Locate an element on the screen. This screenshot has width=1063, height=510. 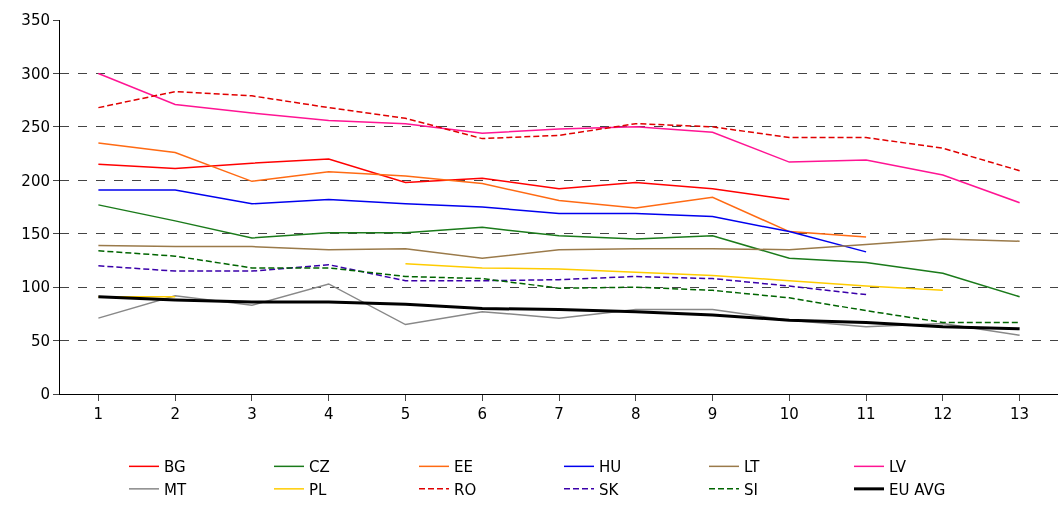
legend-label: HU is located at coordinates (610, 467).